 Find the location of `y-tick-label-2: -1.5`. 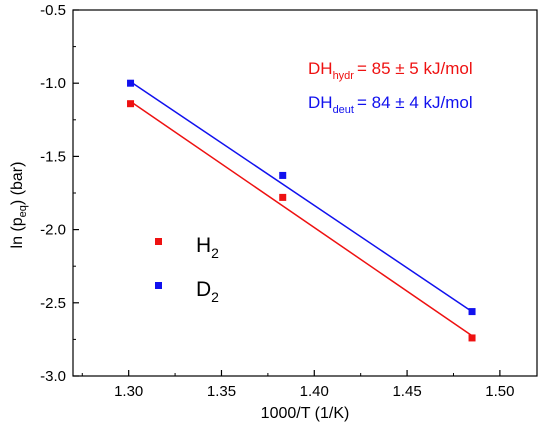

y-tick-label-2: -1.5 is located at coordinates (53, 156).